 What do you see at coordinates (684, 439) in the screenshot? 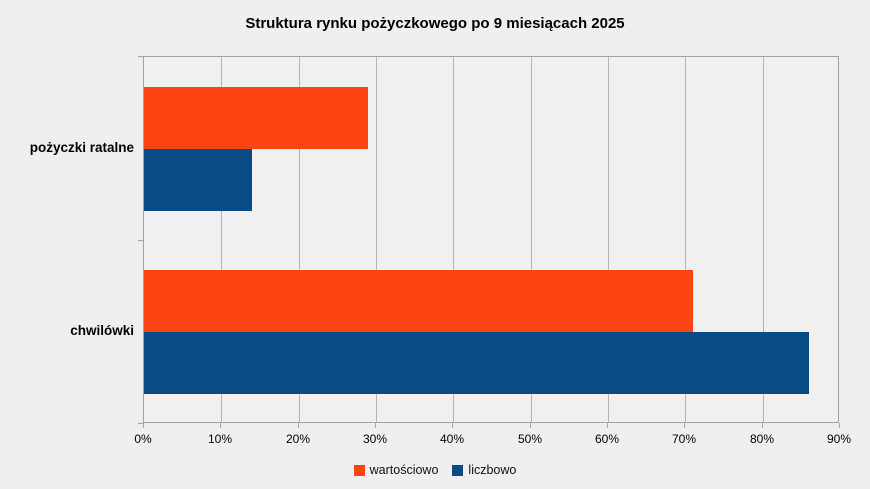
I see `x-tick-label: 70%` at bounding box center [684, 439].